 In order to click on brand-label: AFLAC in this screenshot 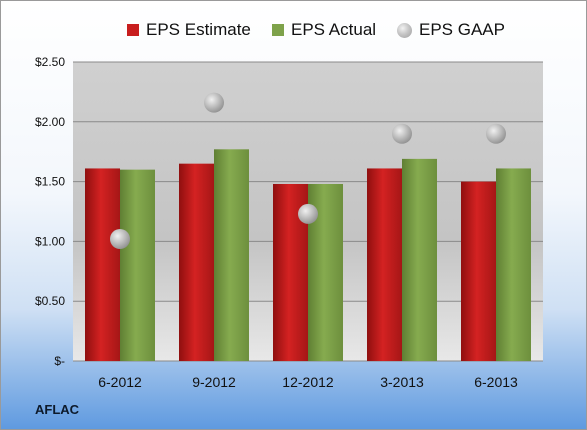, I will do `click(57, 409)`.